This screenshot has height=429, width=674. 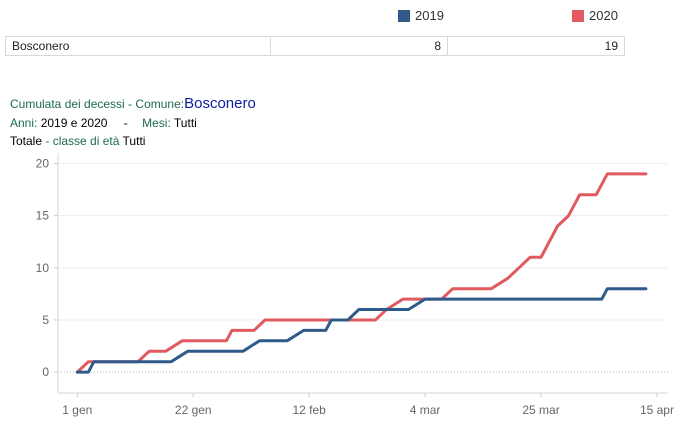 I want to click on y-tick-label: 15, so click(x=43, y=216).